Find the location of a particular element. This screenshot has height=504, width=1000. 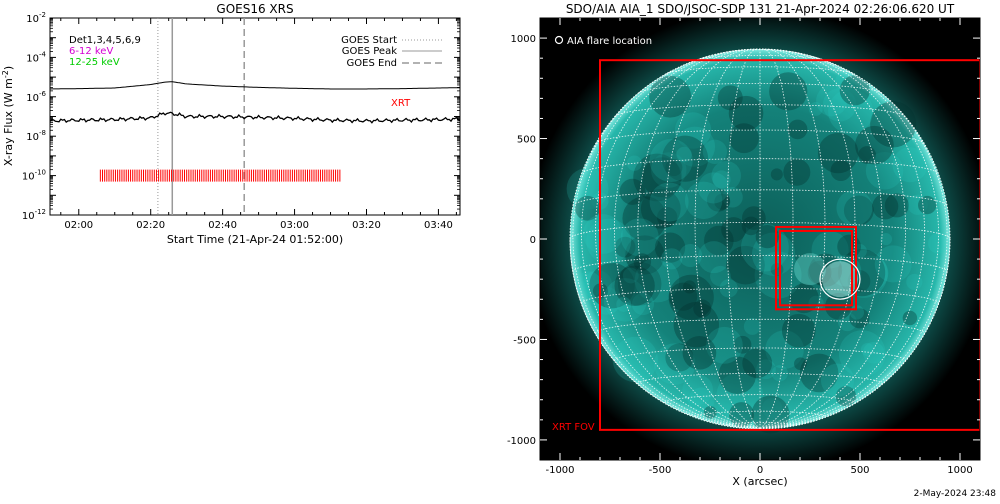

x-tick-label: 03:40 is located at coordinates (438, 225).